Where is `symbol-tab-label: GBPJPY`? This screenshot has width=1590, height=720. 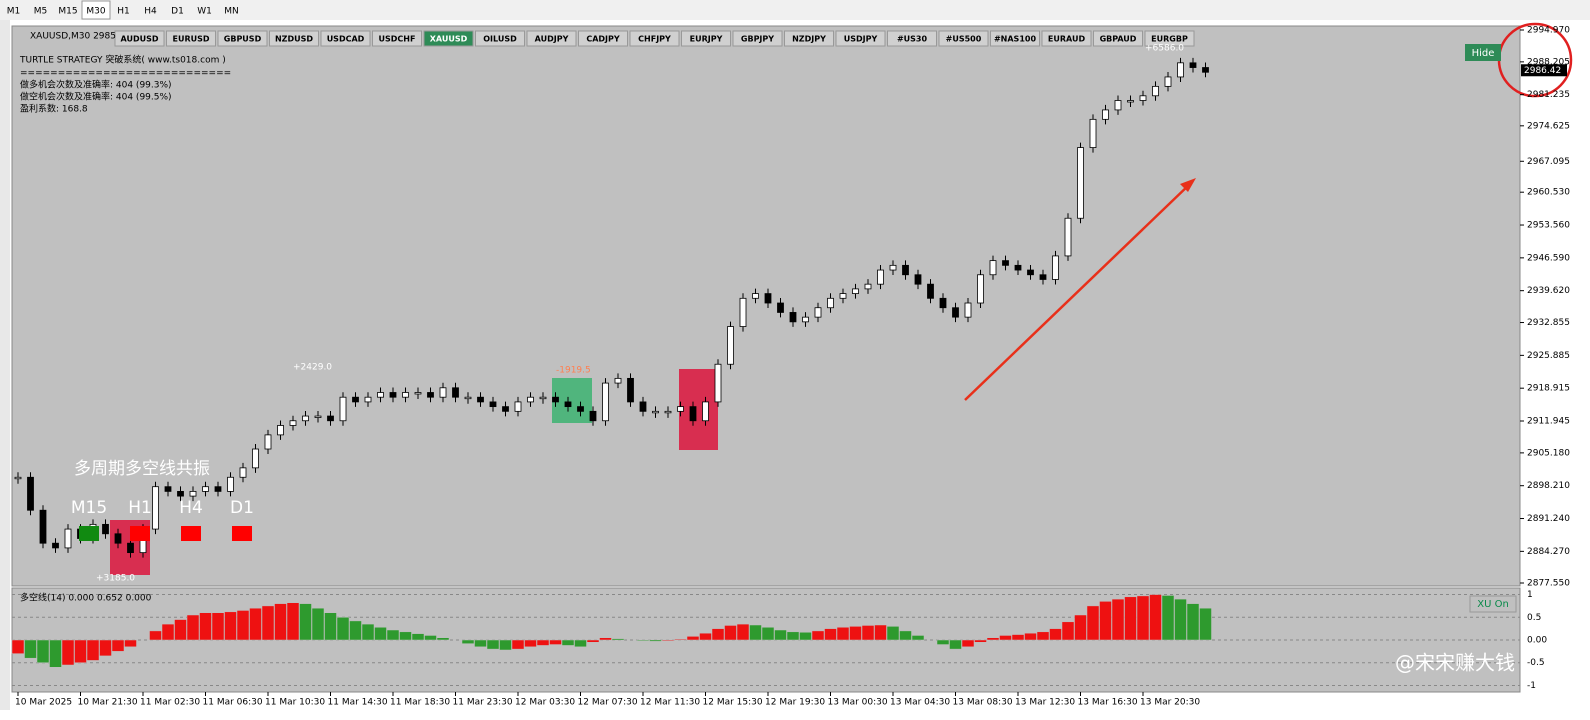 symbol-tab-label: GBPJPY is located at coordinates (757, 39).